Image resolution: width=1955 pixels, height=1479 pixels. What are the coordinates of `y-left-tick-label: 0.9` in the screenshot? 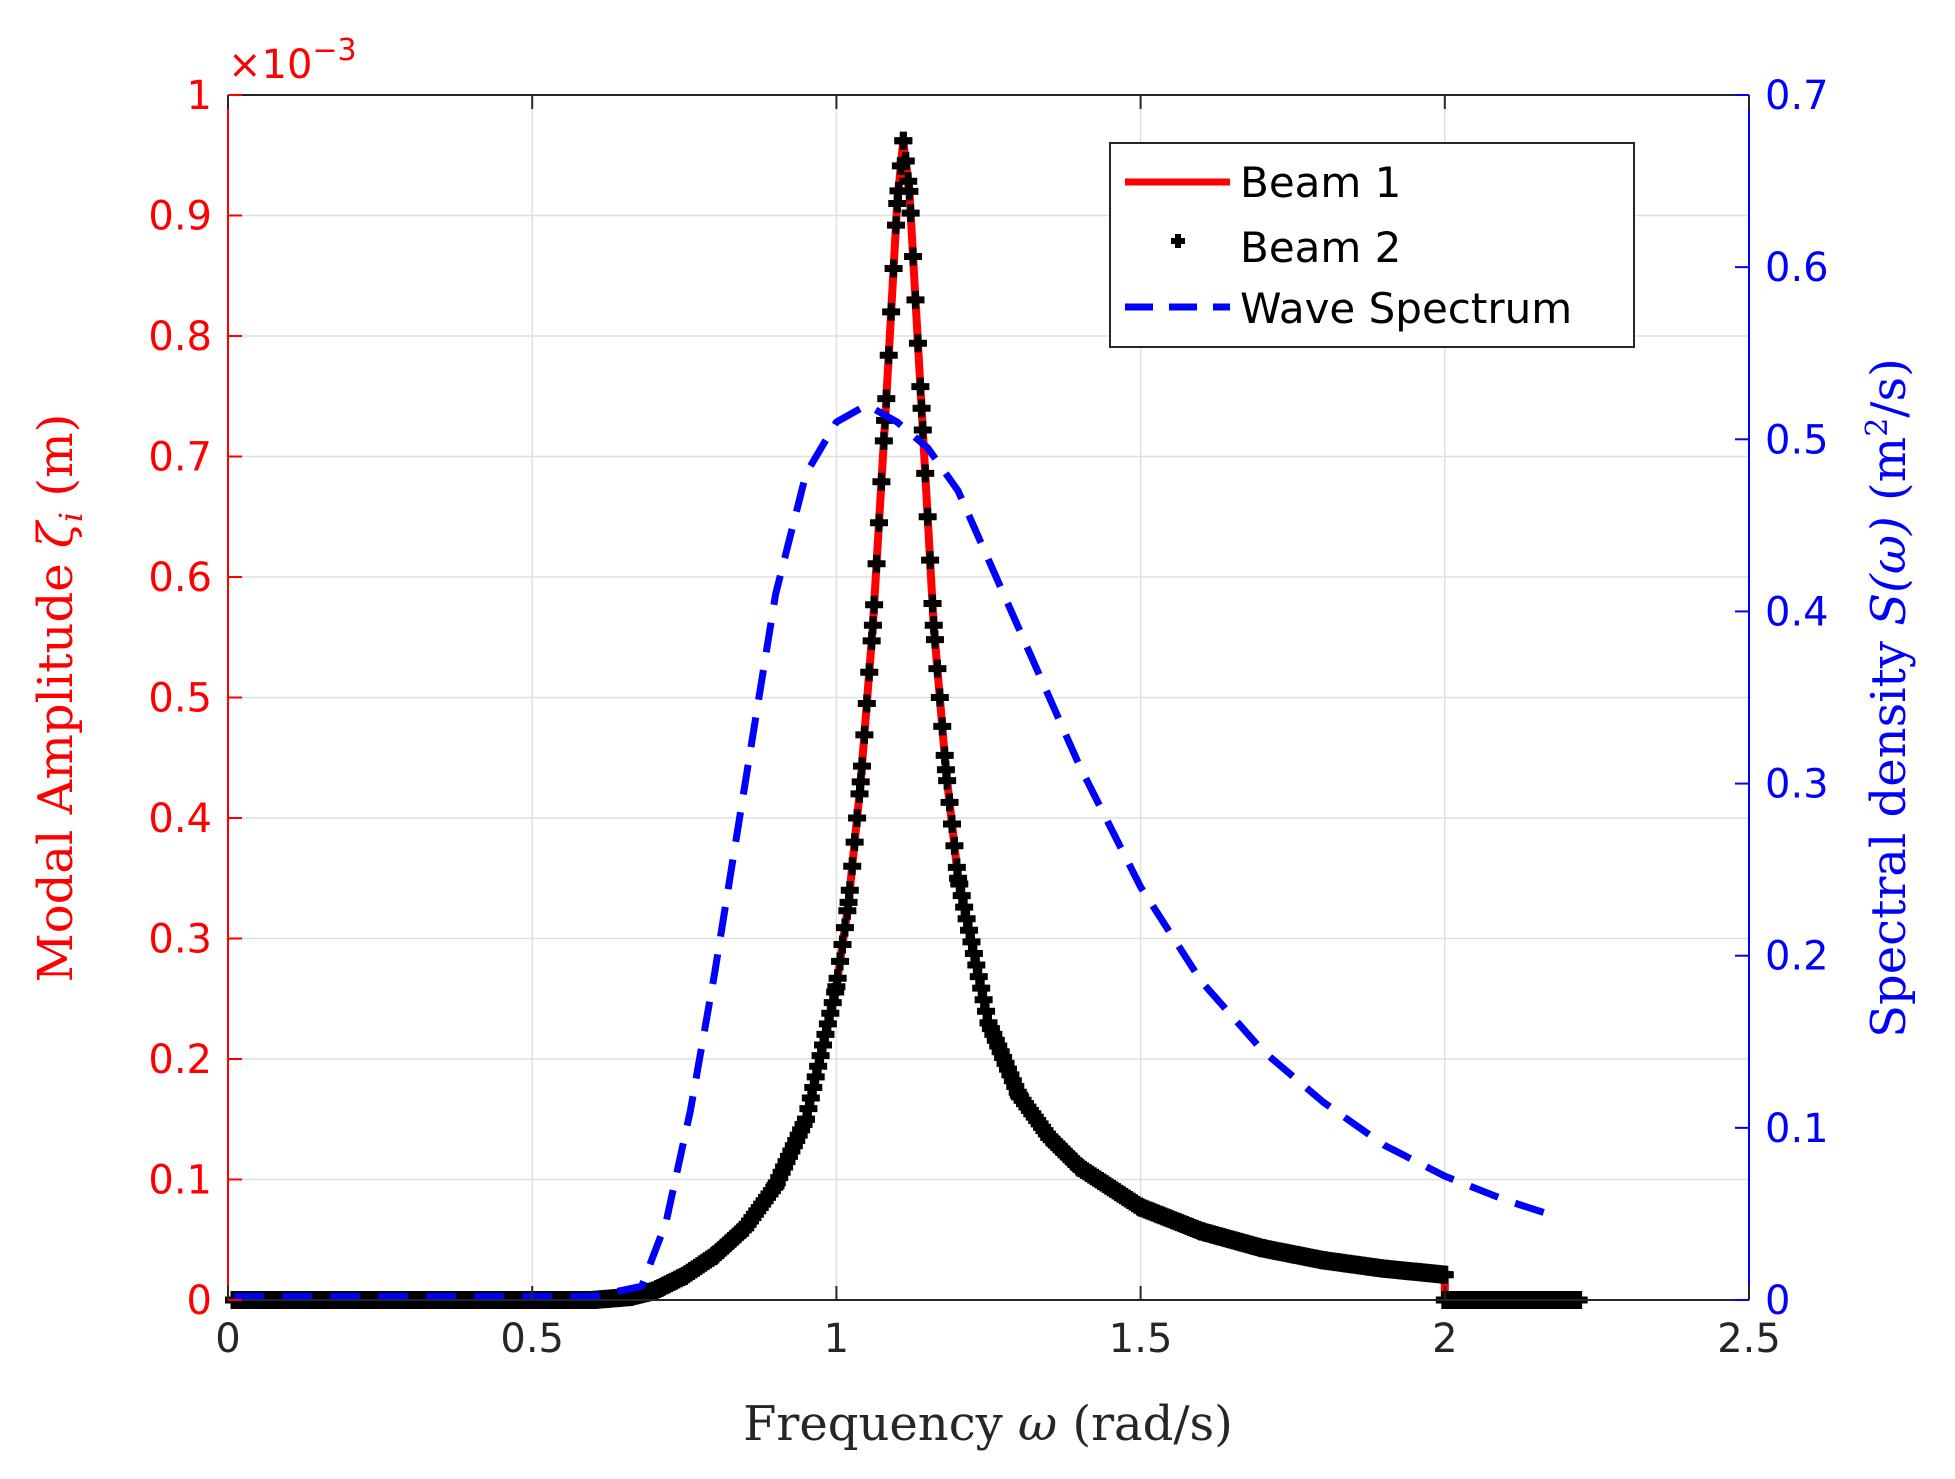 It's located at (180, 217).